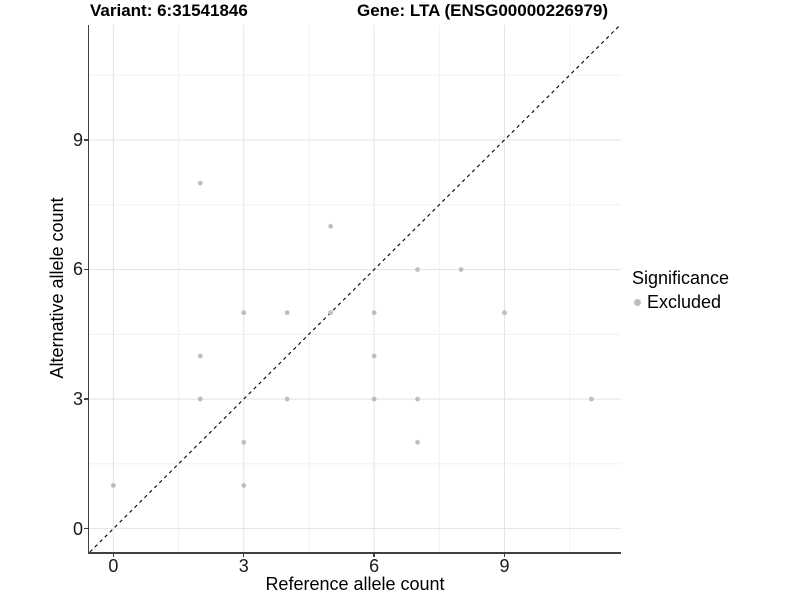 Image resolution: width=800 pixels, height=600 pixels. Describe the element at coordinates (77, 269) in the screenshot. I see `y-tick-label: 6` at that location.